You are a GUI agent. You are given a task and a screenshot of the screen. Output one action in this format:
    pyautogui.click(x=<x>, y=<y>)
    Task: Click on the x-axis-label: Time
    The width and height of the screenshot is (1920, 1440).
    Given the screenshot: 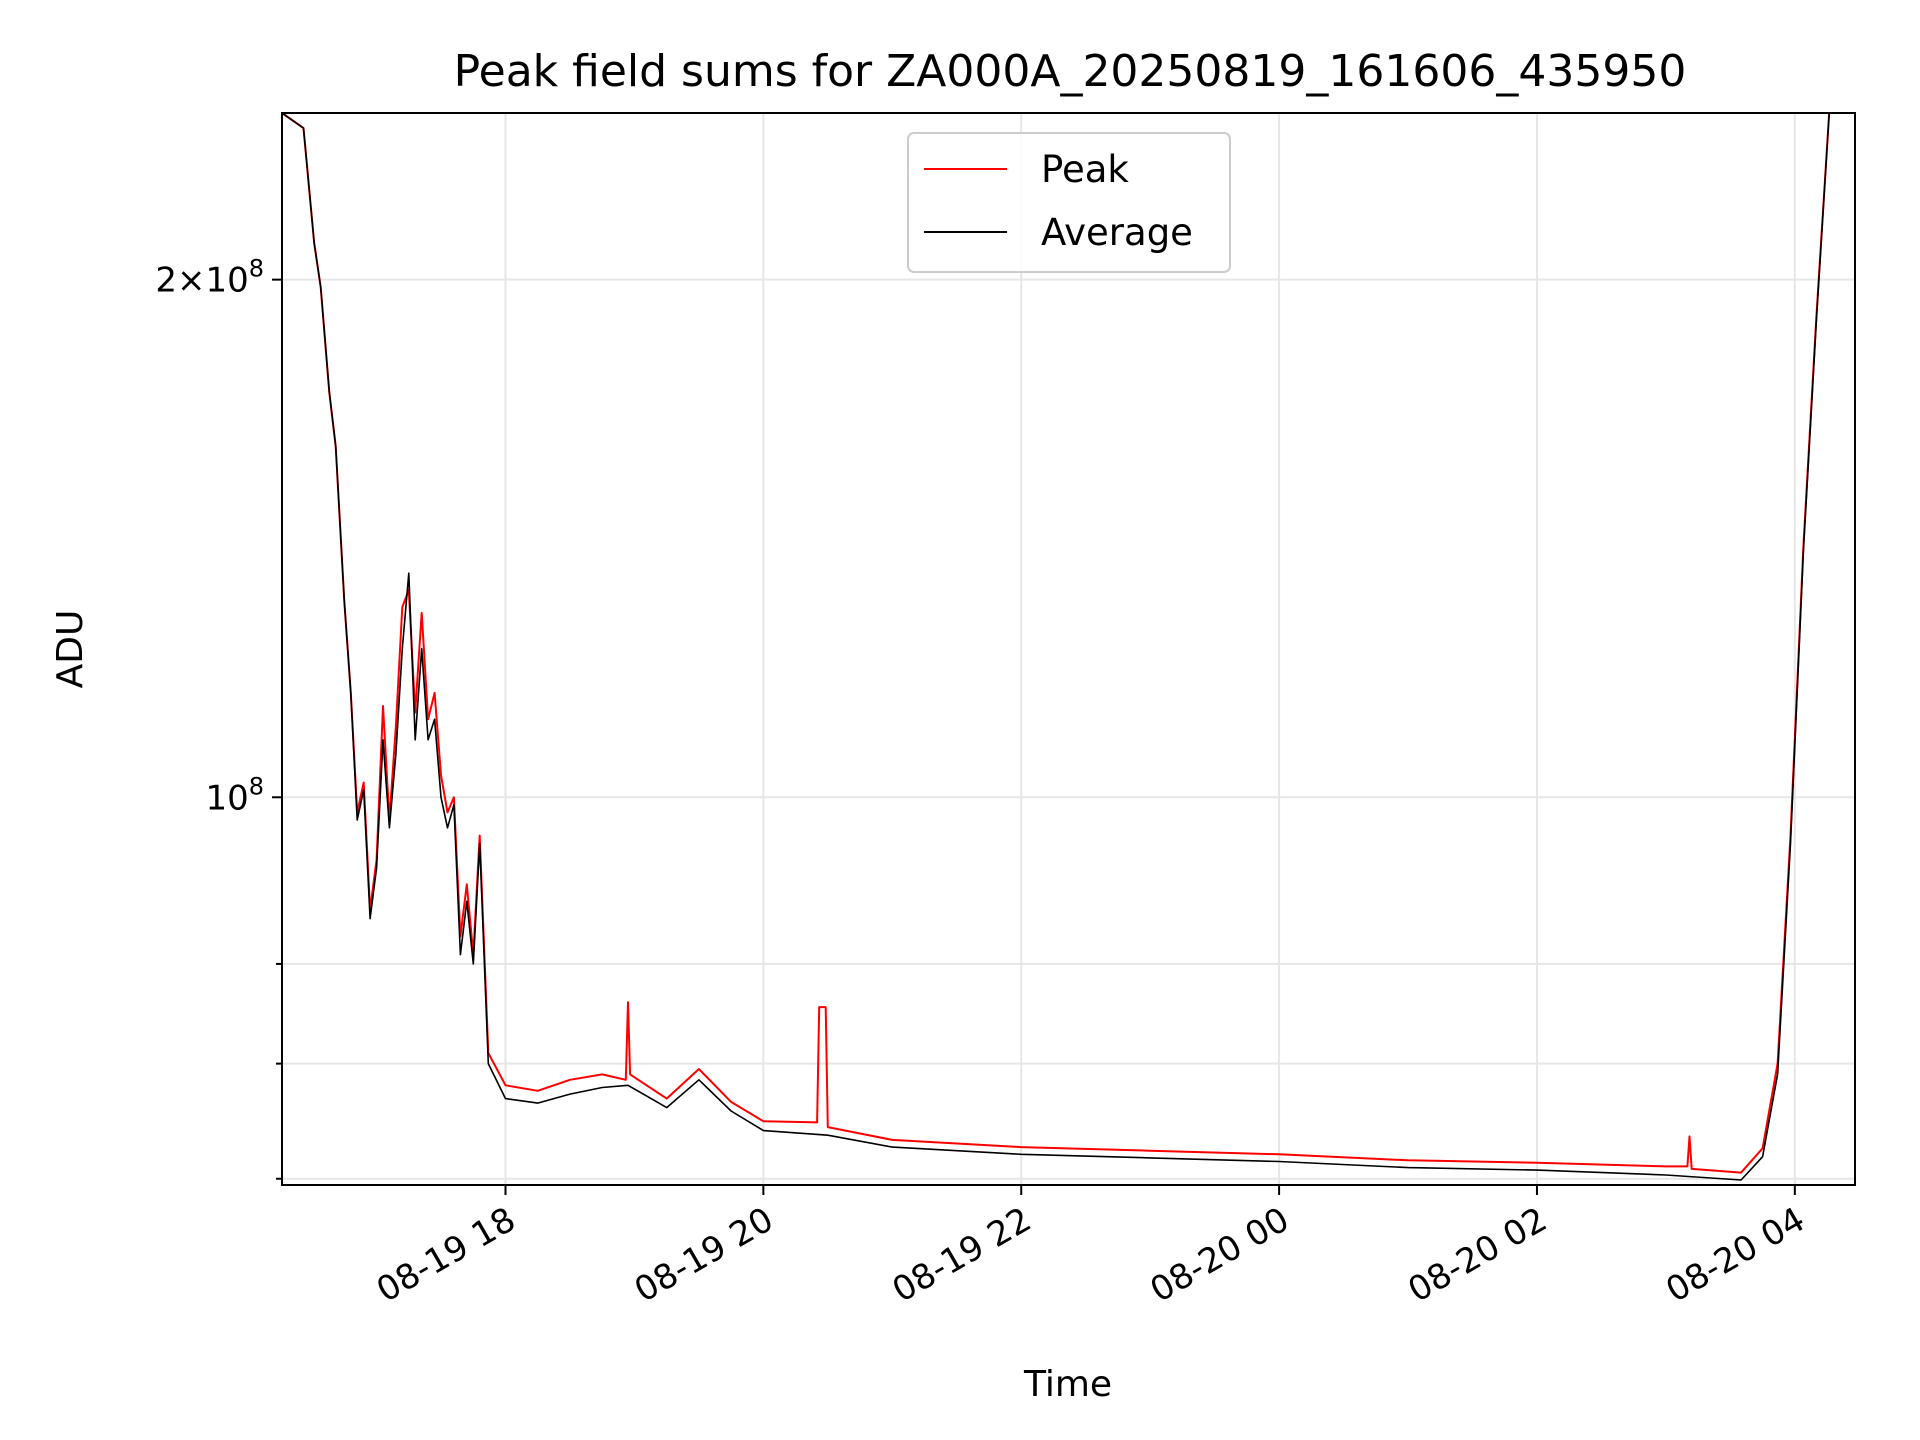 What is the action you would take?
    pyautogui.click(x=1067, y=1384)
    